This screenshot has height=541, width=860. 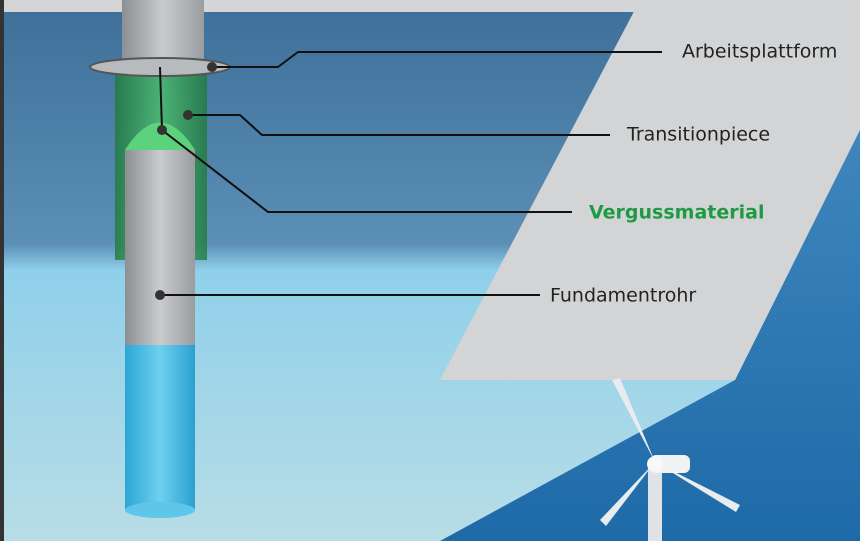 I want to click on label: Transitionpiece, so click(x=698, y=135).